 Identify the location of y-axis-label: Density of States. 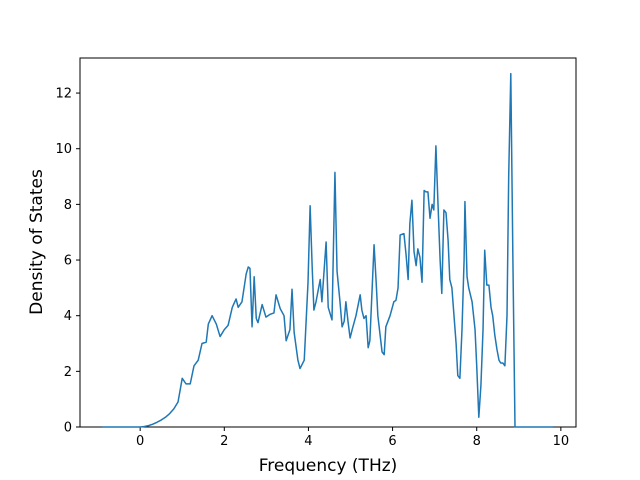
(37, 242).